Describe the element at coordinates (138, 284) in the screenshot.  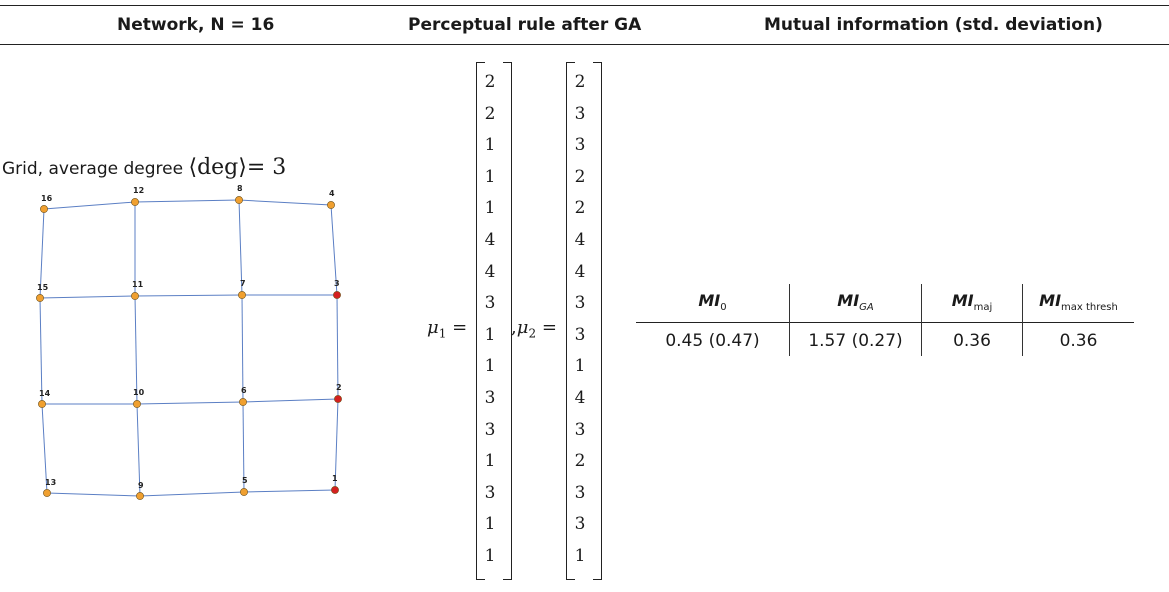
I see `graph-node-label: 11` at that location.